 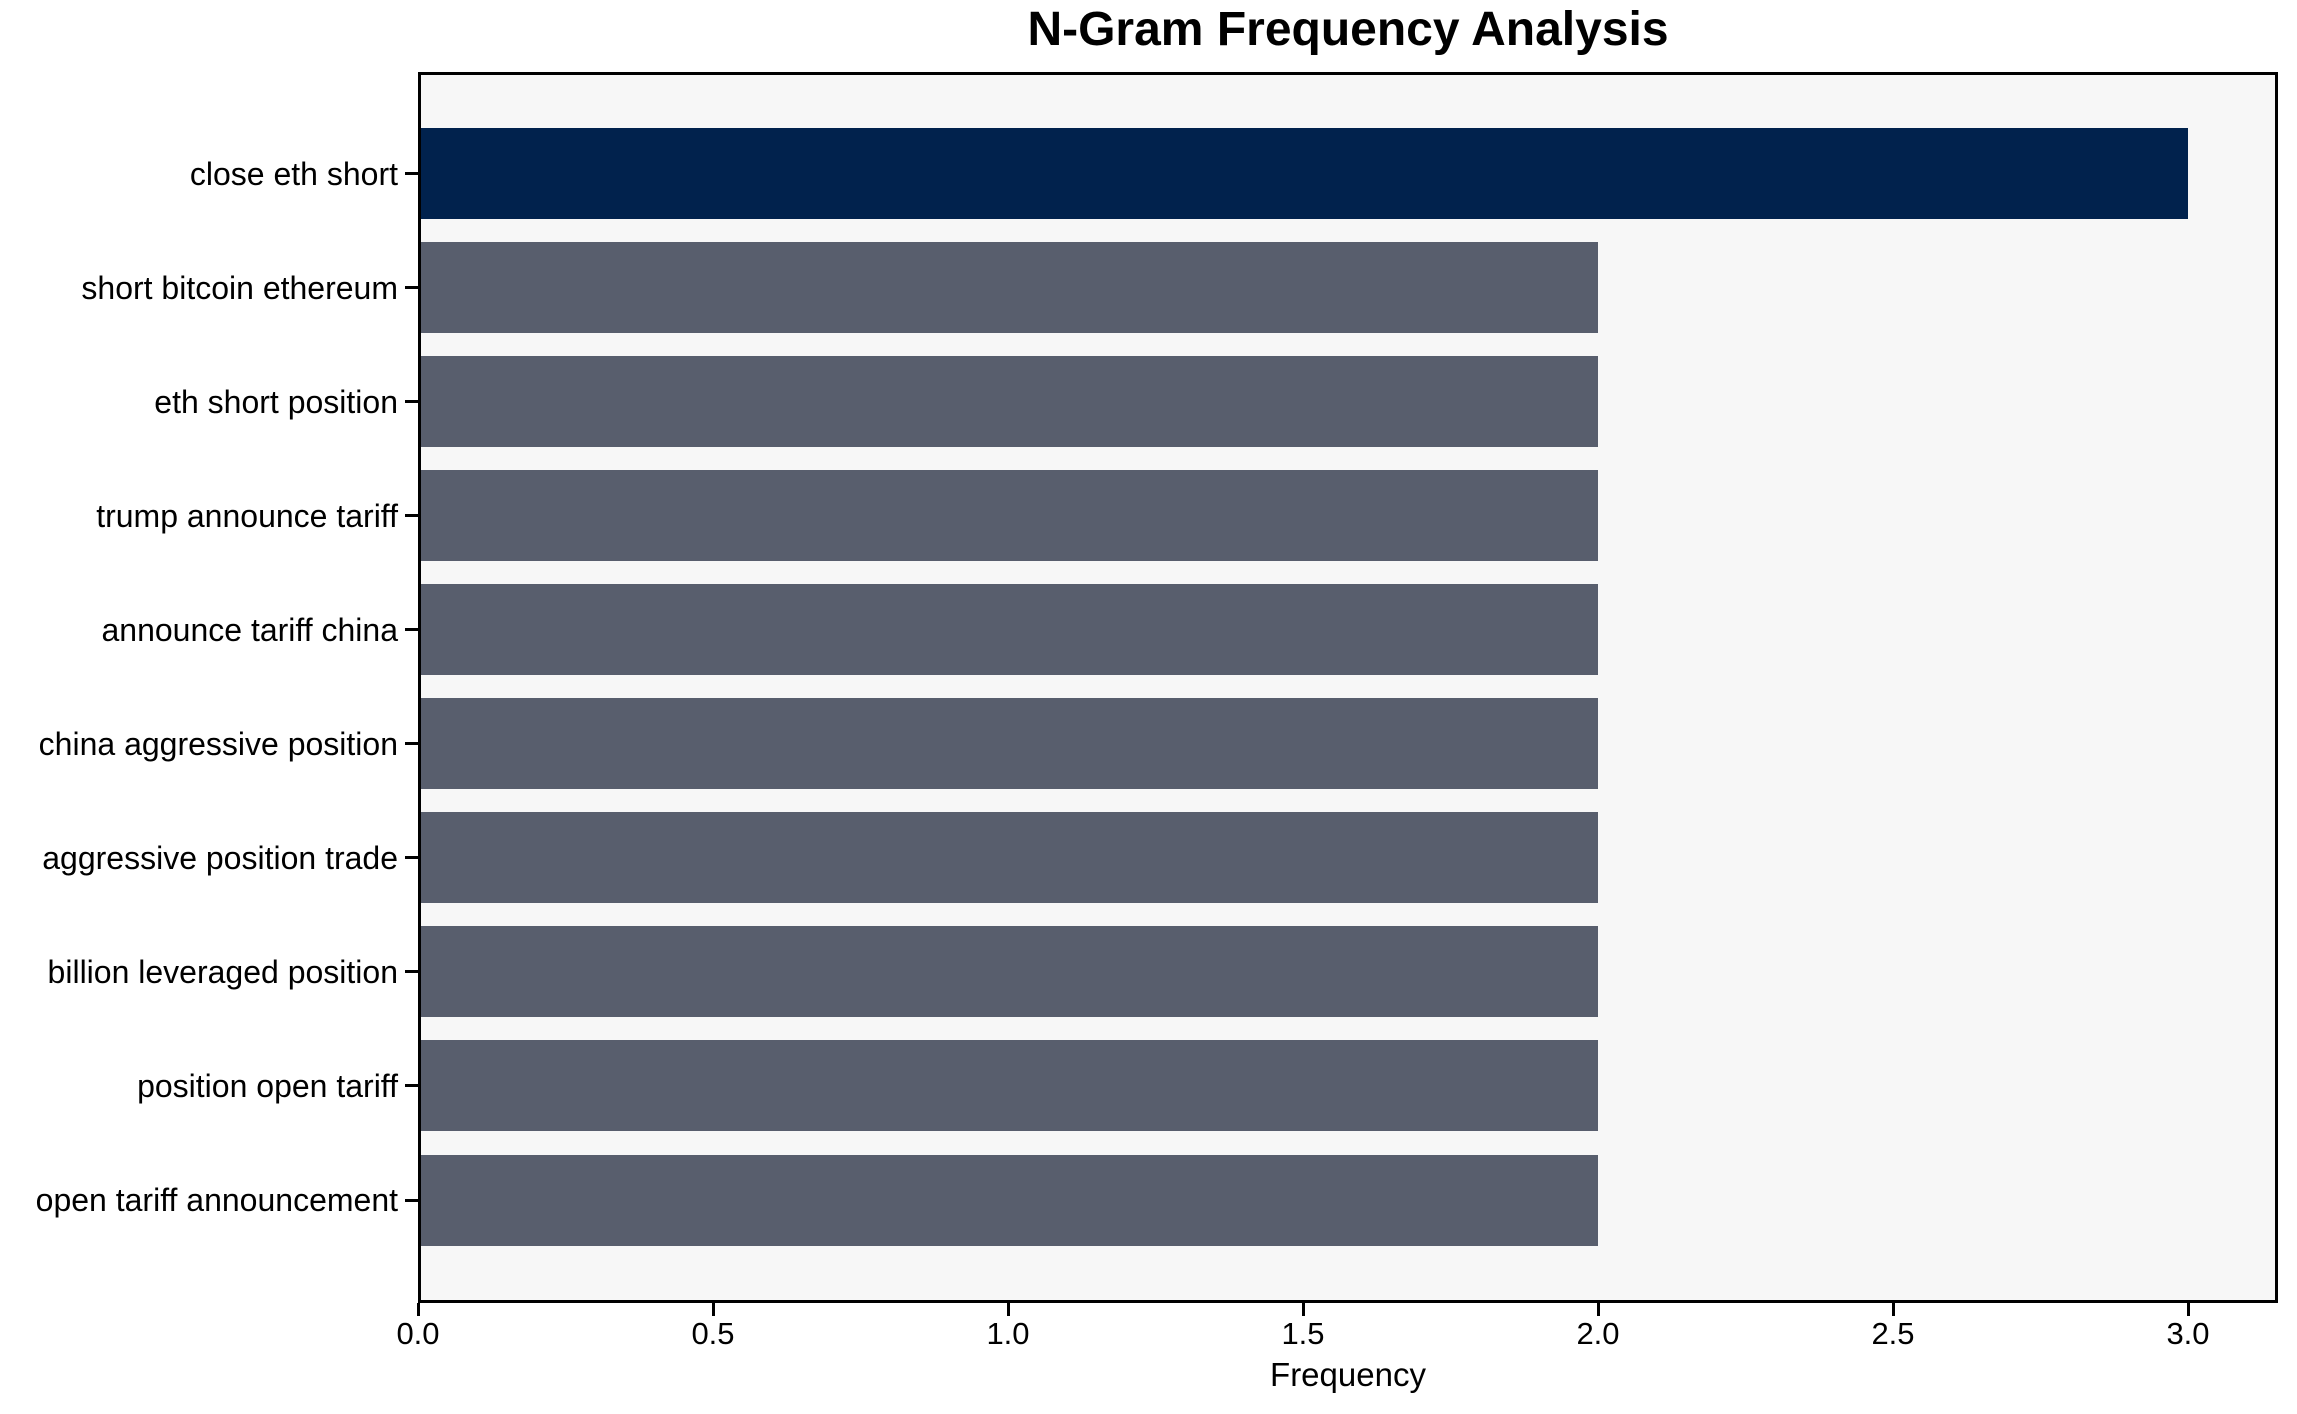 I want to click on y-tick-label: short bitcoin ethereum, so click(x=239, y=287).